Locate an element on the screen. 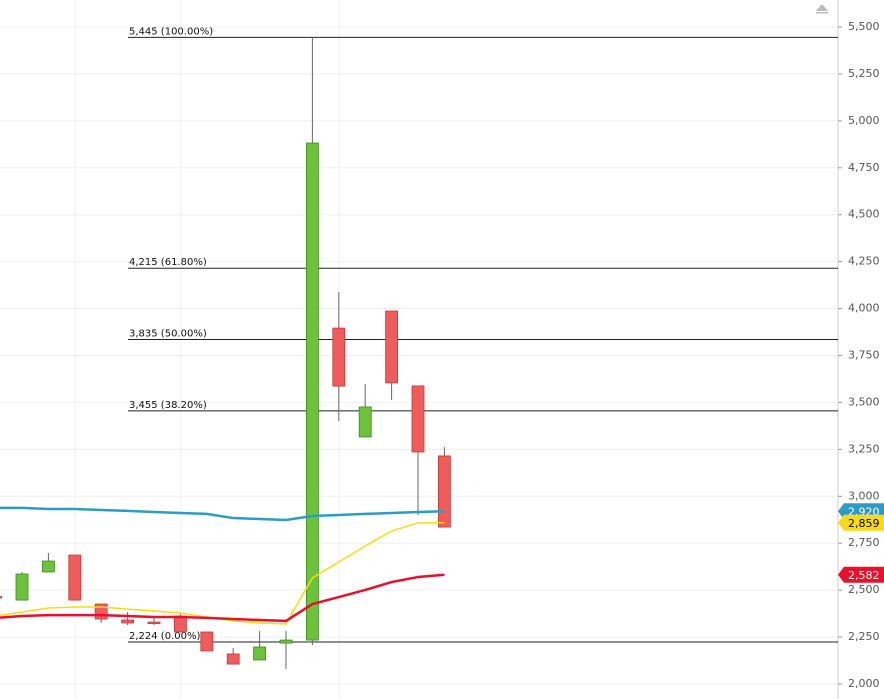 The width and height of the screenshot is (884, 699). scroll-icon-bar is located at coordinates (822, 13).